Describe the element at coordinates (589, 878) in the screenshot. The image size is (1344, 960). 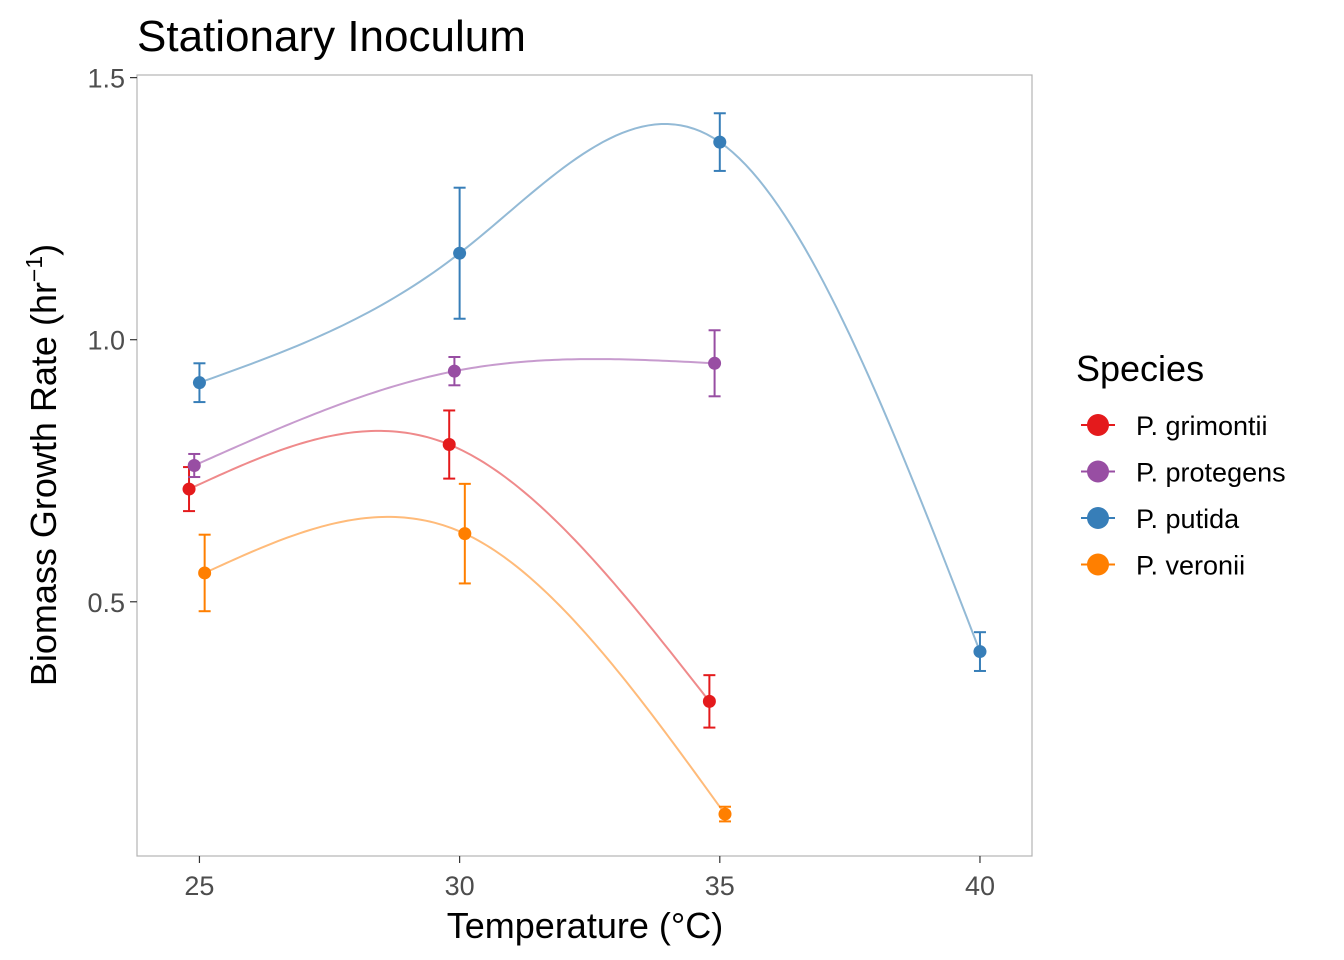
I see `x-axis: 25 30 35 40` at that location.